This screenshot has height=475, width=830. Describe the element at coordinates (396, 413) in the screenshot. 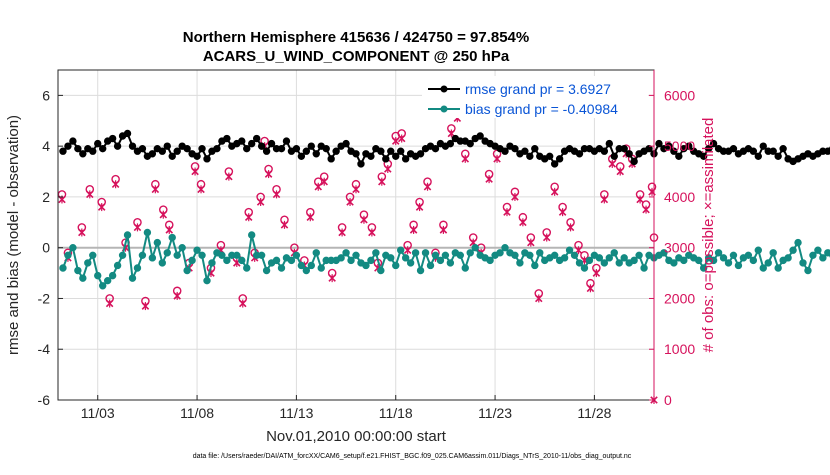

I see `x-tick-label: 11/18` at that location.